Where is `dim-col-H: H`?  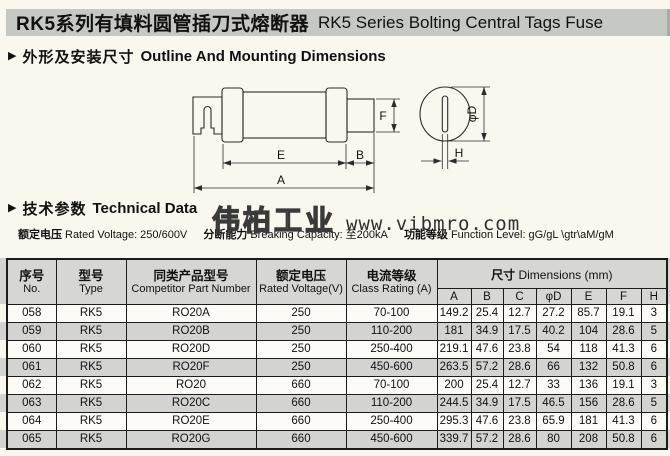 dim-col-H: H is located at coordinates (654, 296).